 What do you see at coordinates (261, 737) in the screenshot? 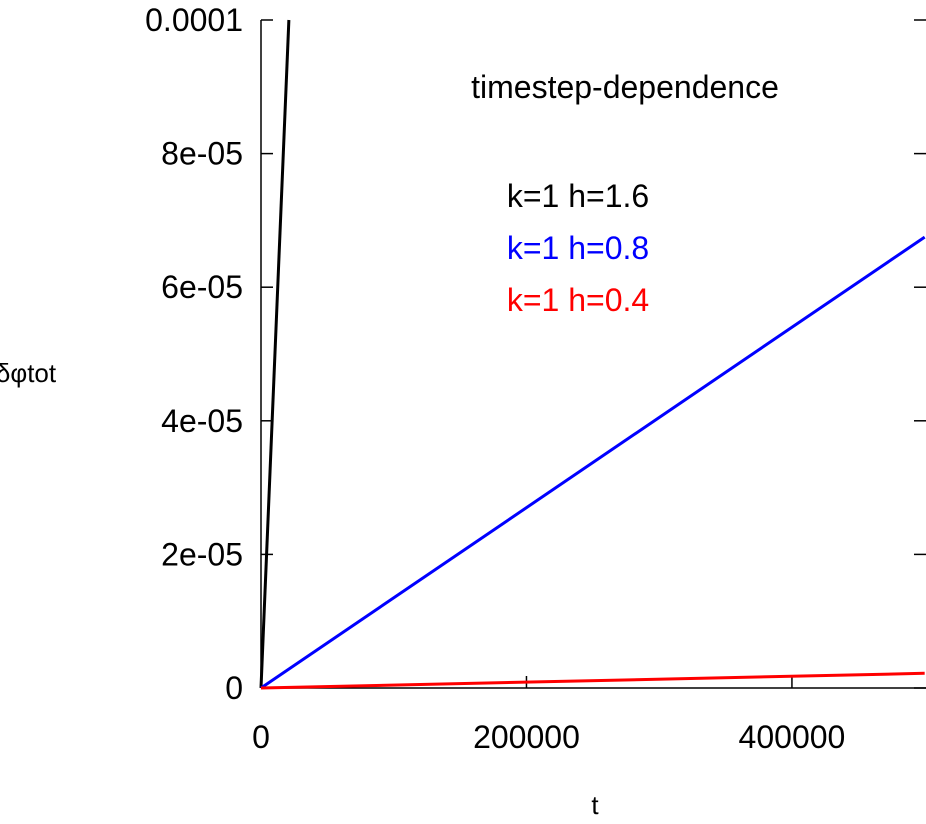
I see `x-tick-label: 0` at bounding box center [261, 737].